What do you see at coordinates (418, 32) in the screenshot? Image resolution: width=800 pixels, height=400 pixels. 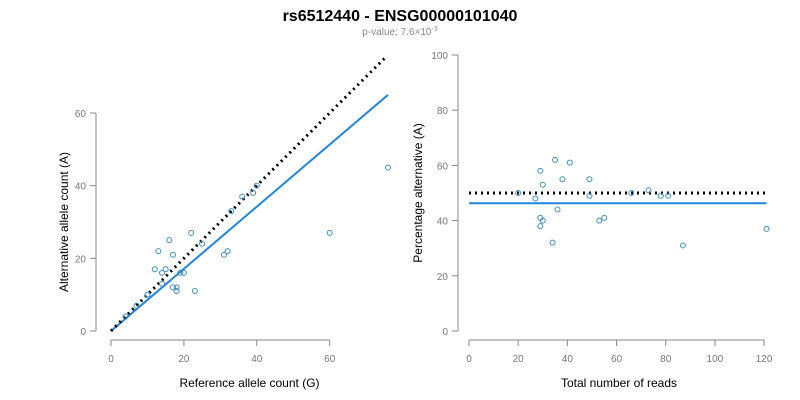 I see `p-value-times: ×` at bounding box center [418, 32].